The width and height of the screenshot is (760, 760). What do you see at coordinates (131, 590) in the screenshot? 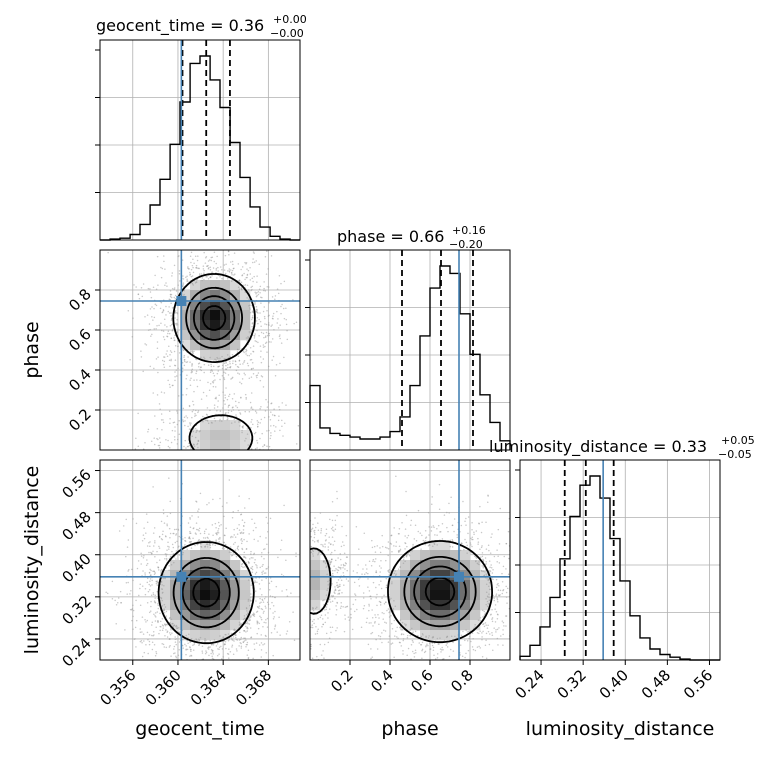
I see `scatter-point-geocent_time-vs-luminosity_distance-1916` at bounding box center [131, 590].